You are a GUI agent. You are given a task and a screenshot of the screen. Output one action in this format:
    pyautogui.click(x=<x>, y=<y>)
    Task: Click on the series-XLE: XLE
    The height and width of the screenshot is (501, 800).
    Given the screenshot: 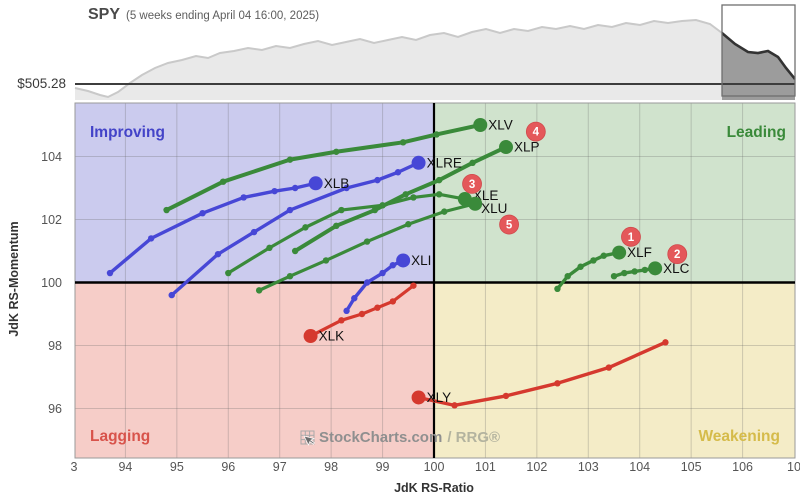 What is the action you would take?
    pyautogui.click(x=361, y=232)
    